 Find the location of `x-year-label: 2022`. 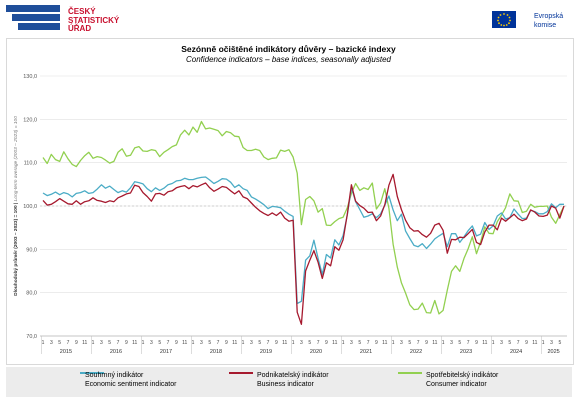

x-year-label: 2022 is located at coordinates (416, 352).